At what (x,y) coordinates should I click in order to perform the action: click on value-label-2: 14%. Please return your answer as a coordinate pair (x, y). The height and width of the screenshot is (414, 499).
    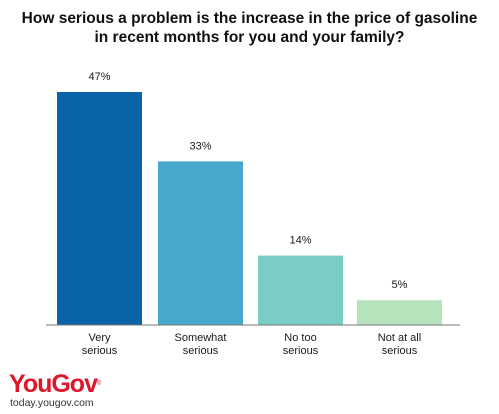
    Looking at the image, I should click on (300, 241).